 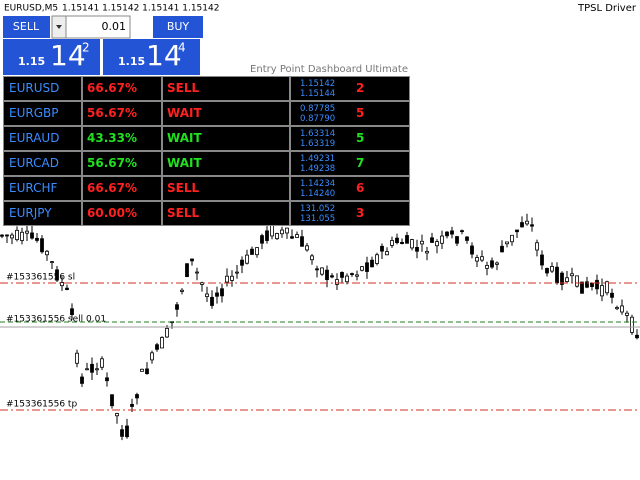 What do you see at coordinates (178, 27) in the screenshot?
I see `buy-button` at bounding box center [178, 27].